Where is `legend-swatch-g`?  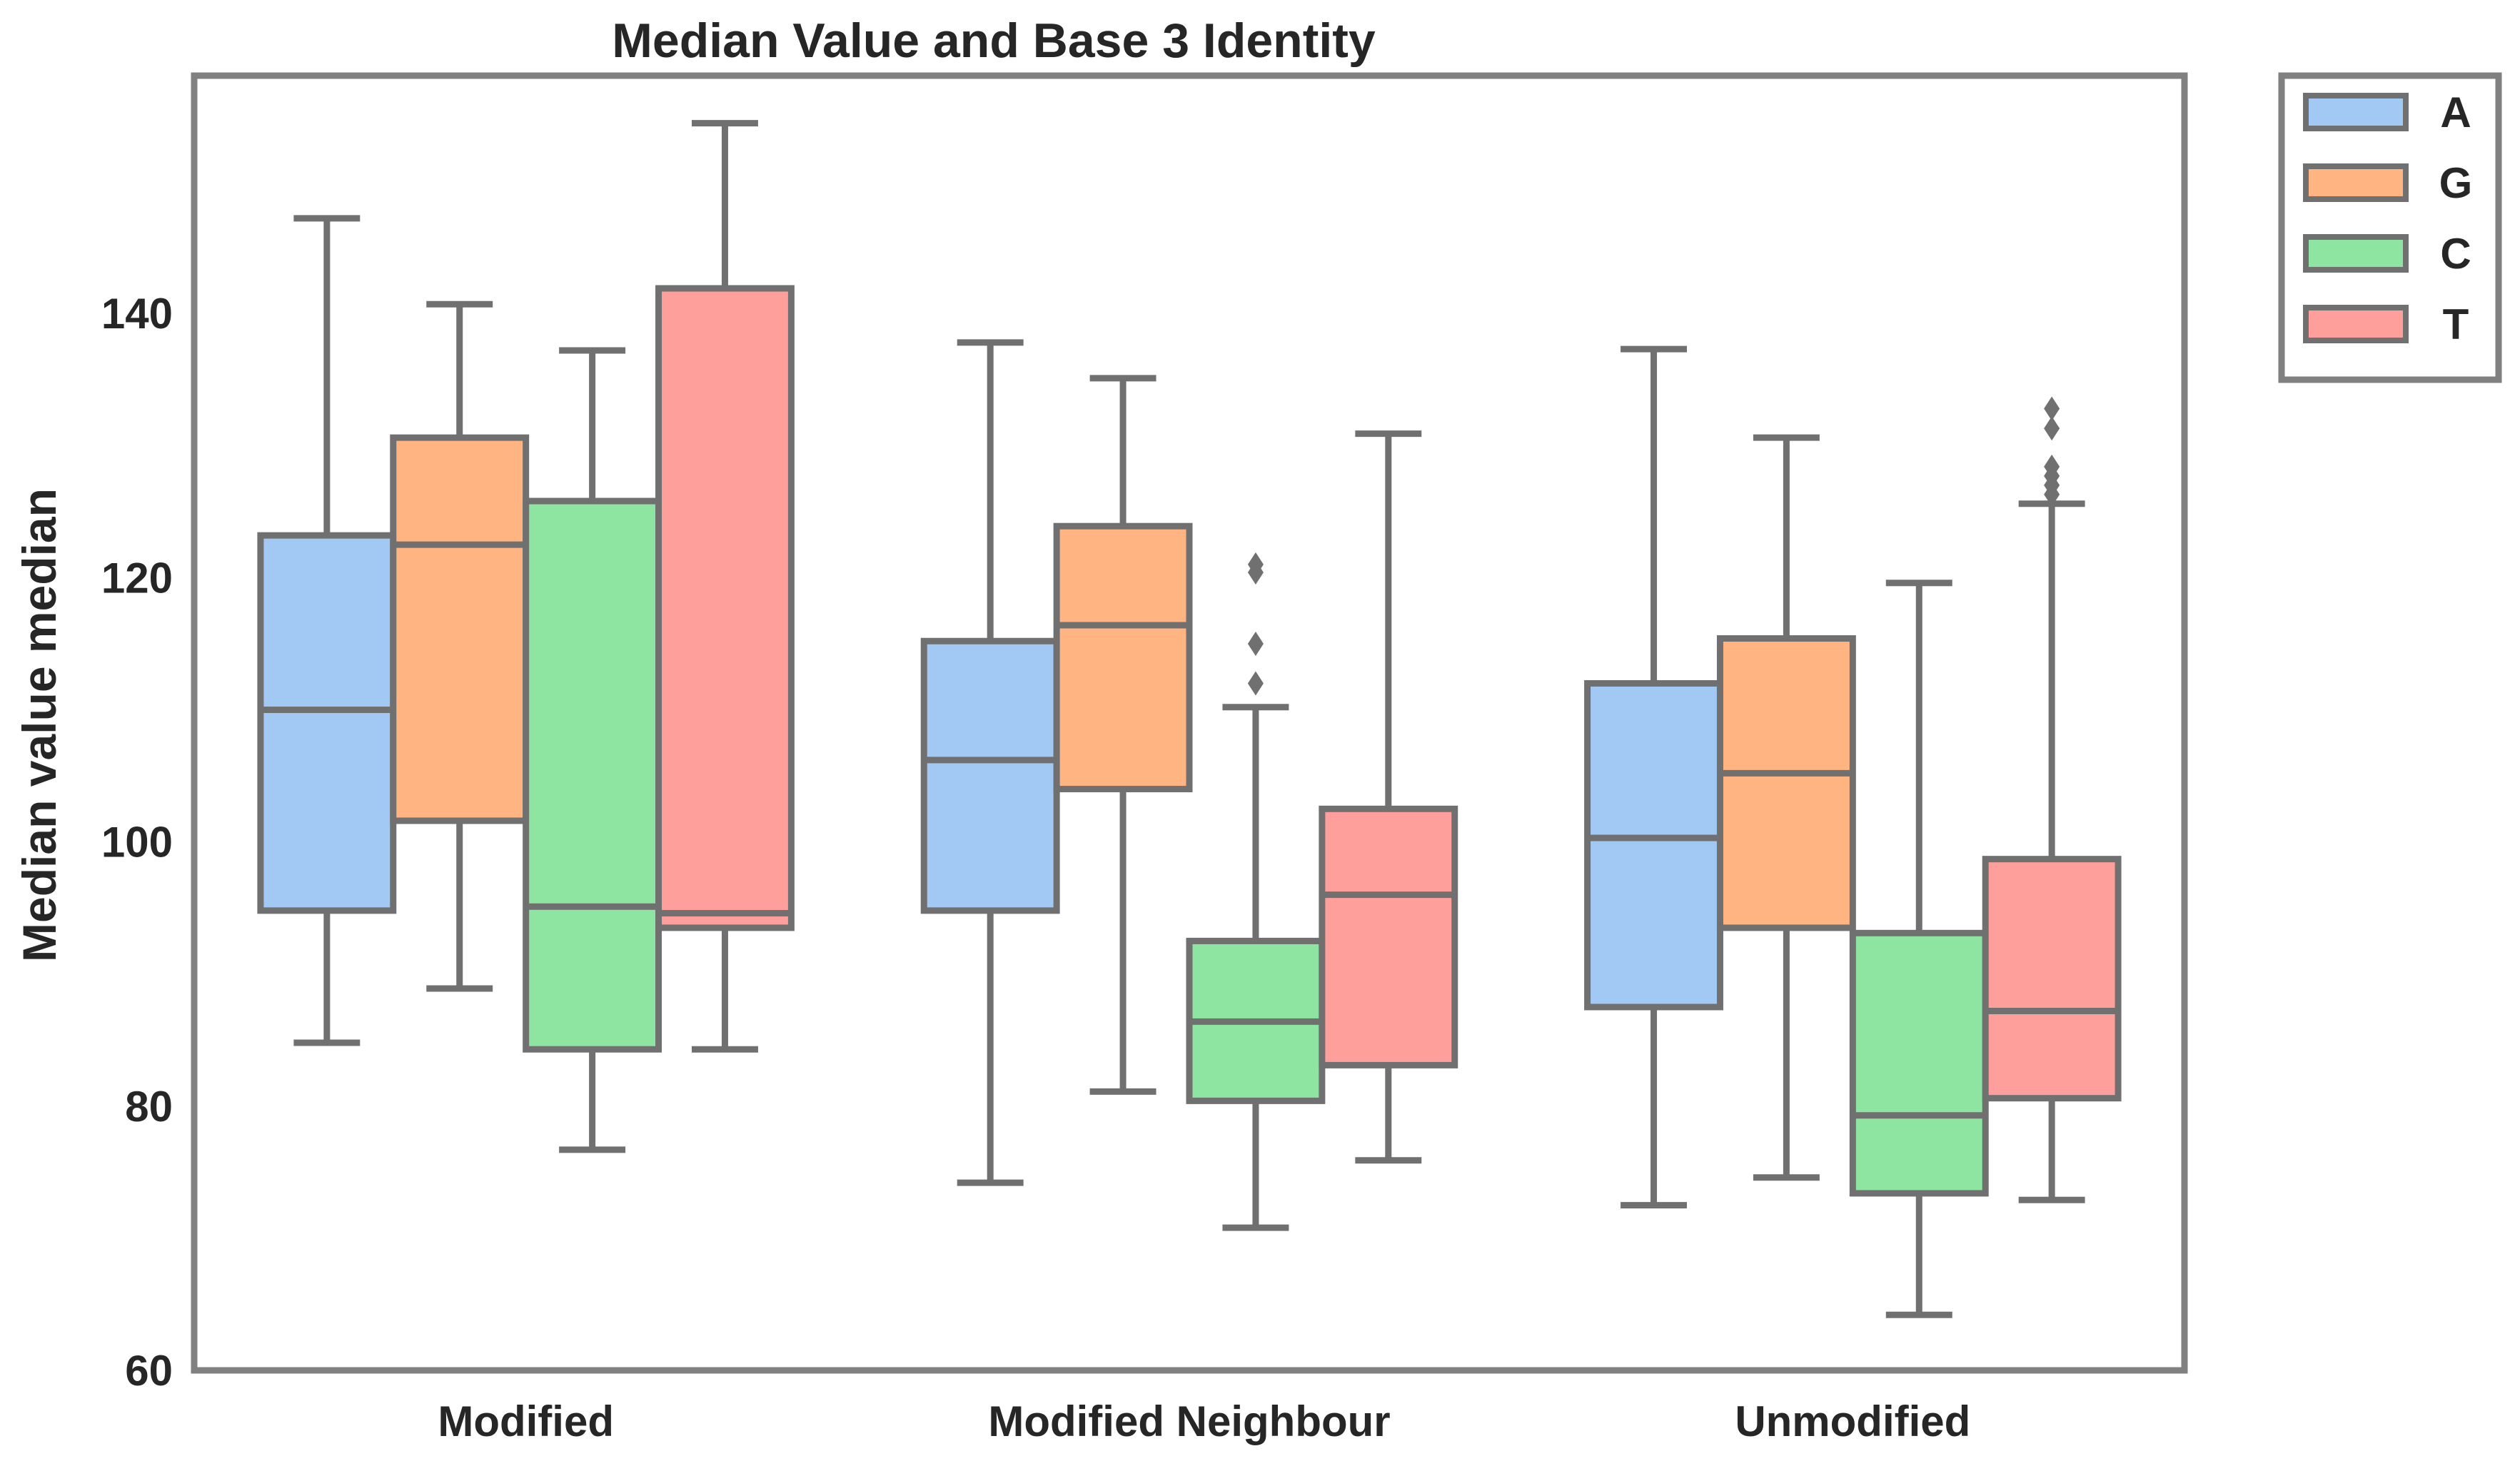 legend-swatch-g is located at coordinates (2356, 182).